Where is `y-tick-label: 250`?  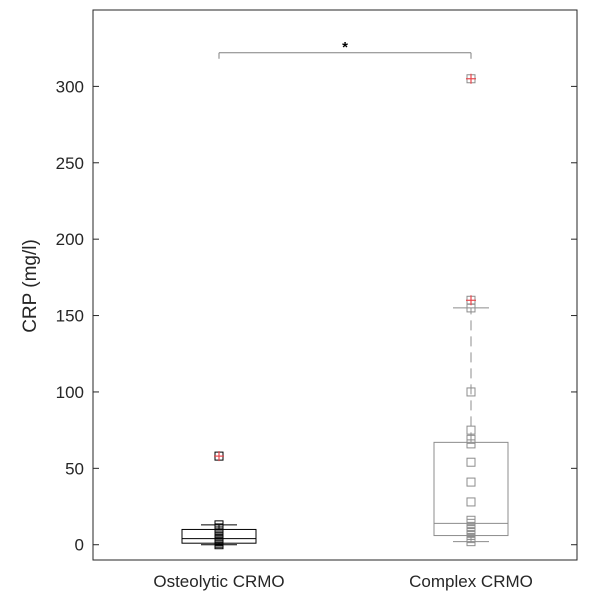
y-tick-label: 250 is located at coordinates (70, 163).